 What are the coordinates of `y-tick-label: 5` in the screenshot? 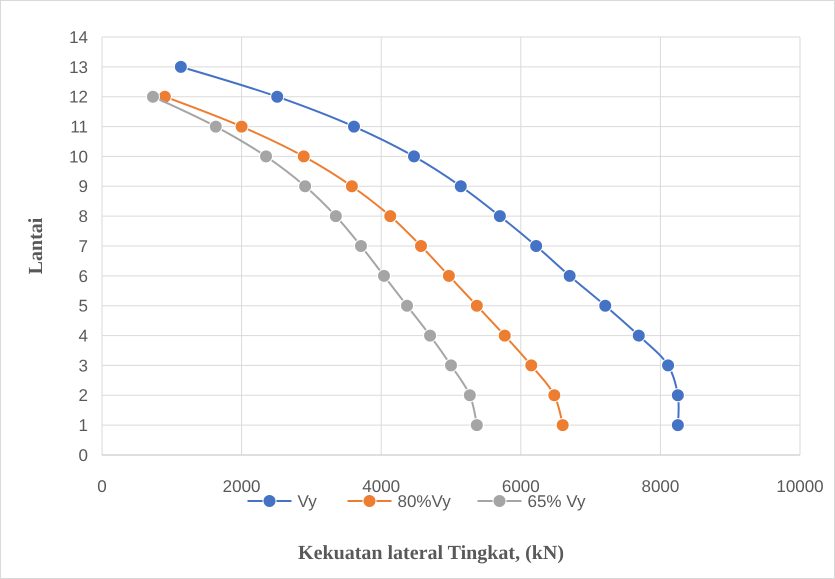 It's located at (83, 306).